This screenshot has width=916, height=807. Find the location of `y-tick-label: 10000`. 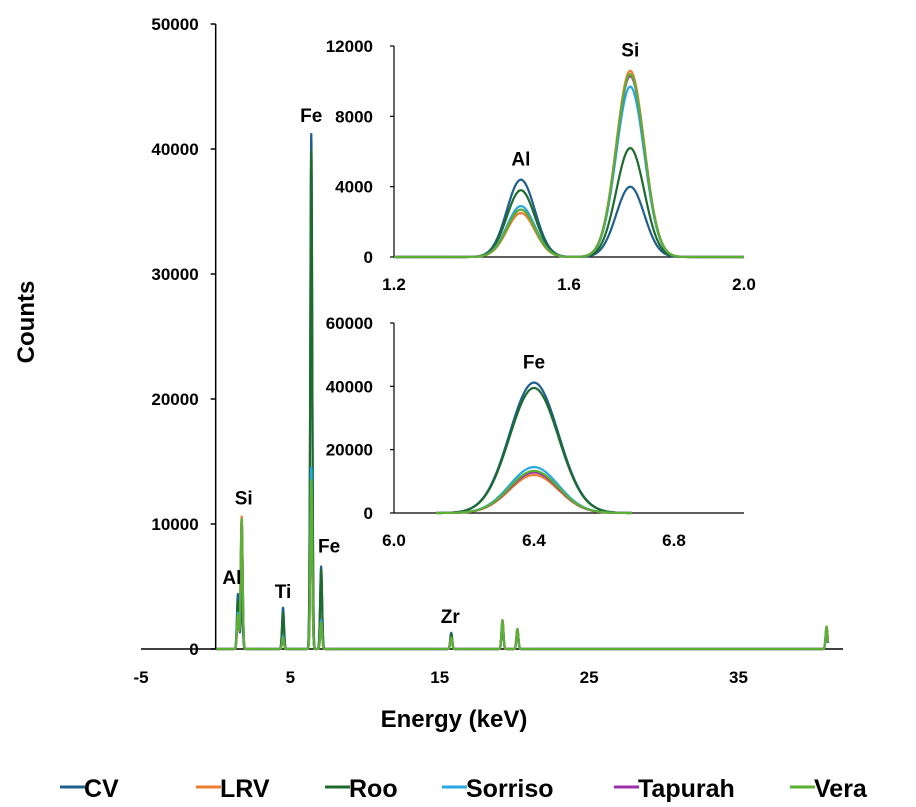

y-tick-label: 10000 is located at coordinates (174, 524).